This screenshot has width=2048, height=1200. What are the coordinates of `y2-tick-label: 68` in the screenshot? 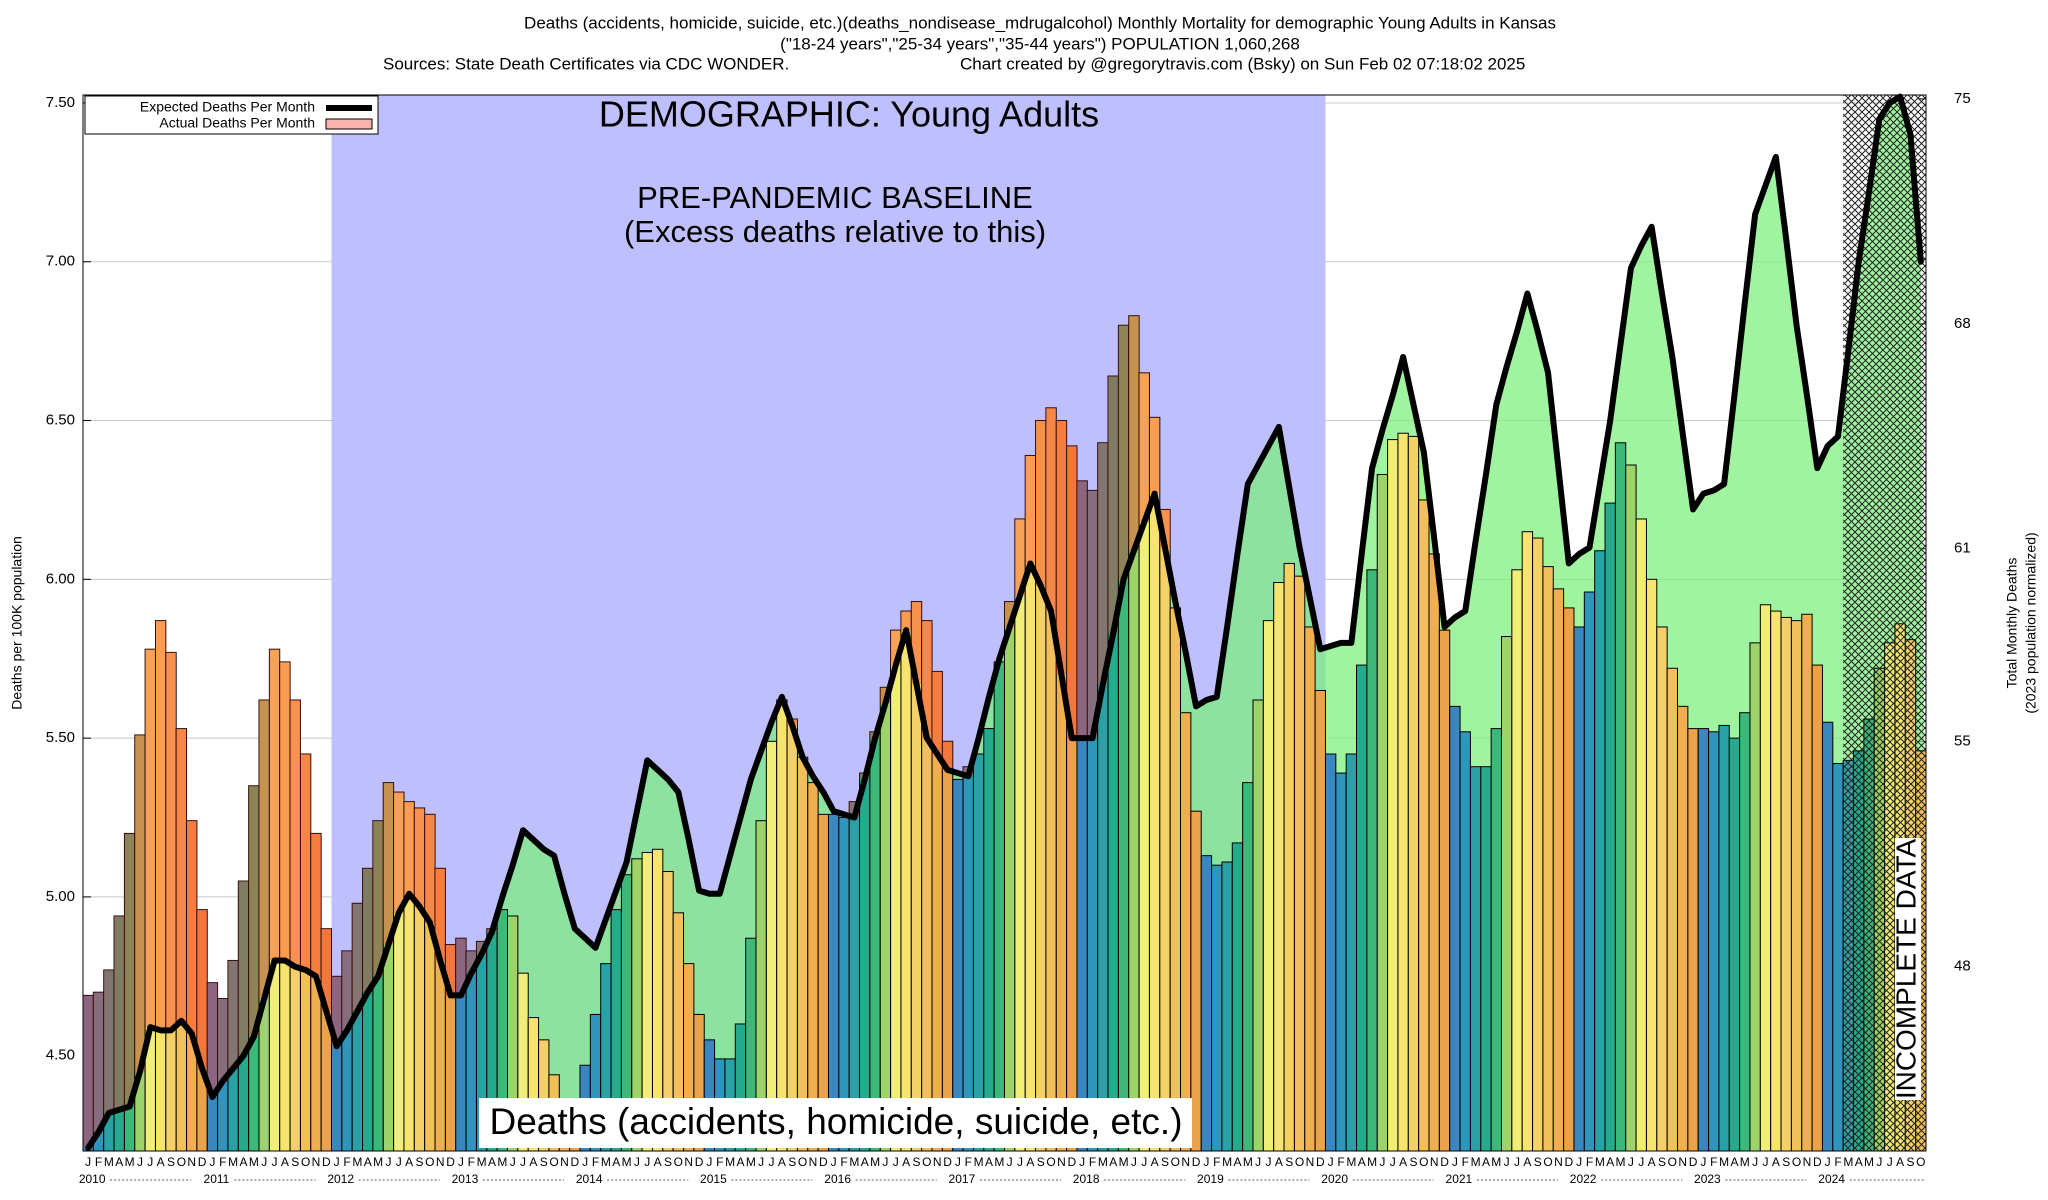 It's located at (1962, 323).